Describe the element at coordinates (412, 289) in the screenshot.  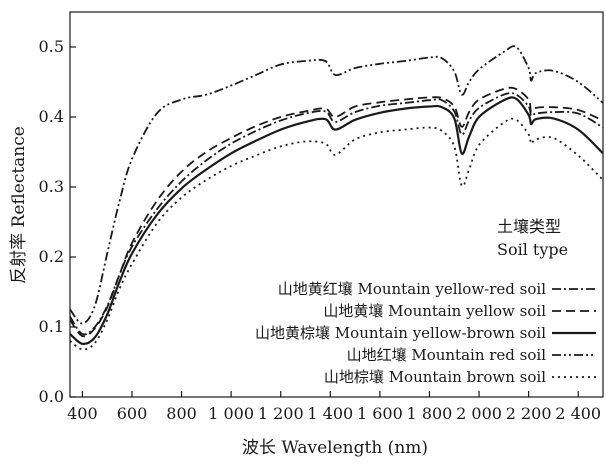
I see `legend-label: 山地黄红壤 Mountain yellow-red soil` at that location.